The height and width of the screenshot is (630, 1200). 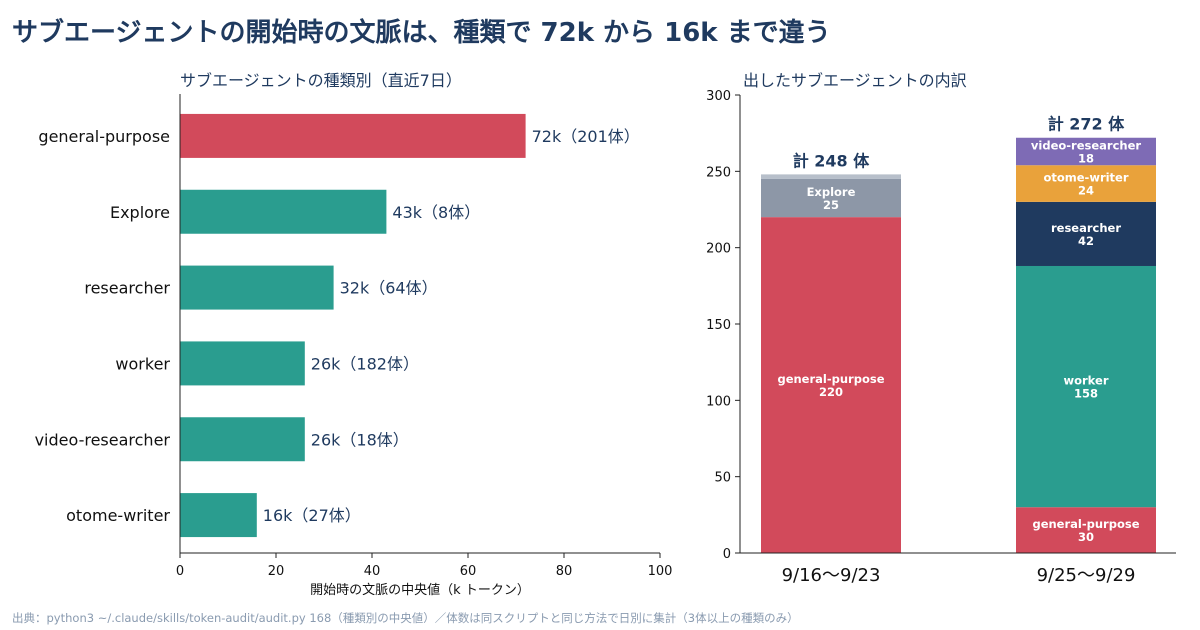 I want to click on segment-name-video-researcher-bar-2: video-researcher, so click(x=1086, y=145).